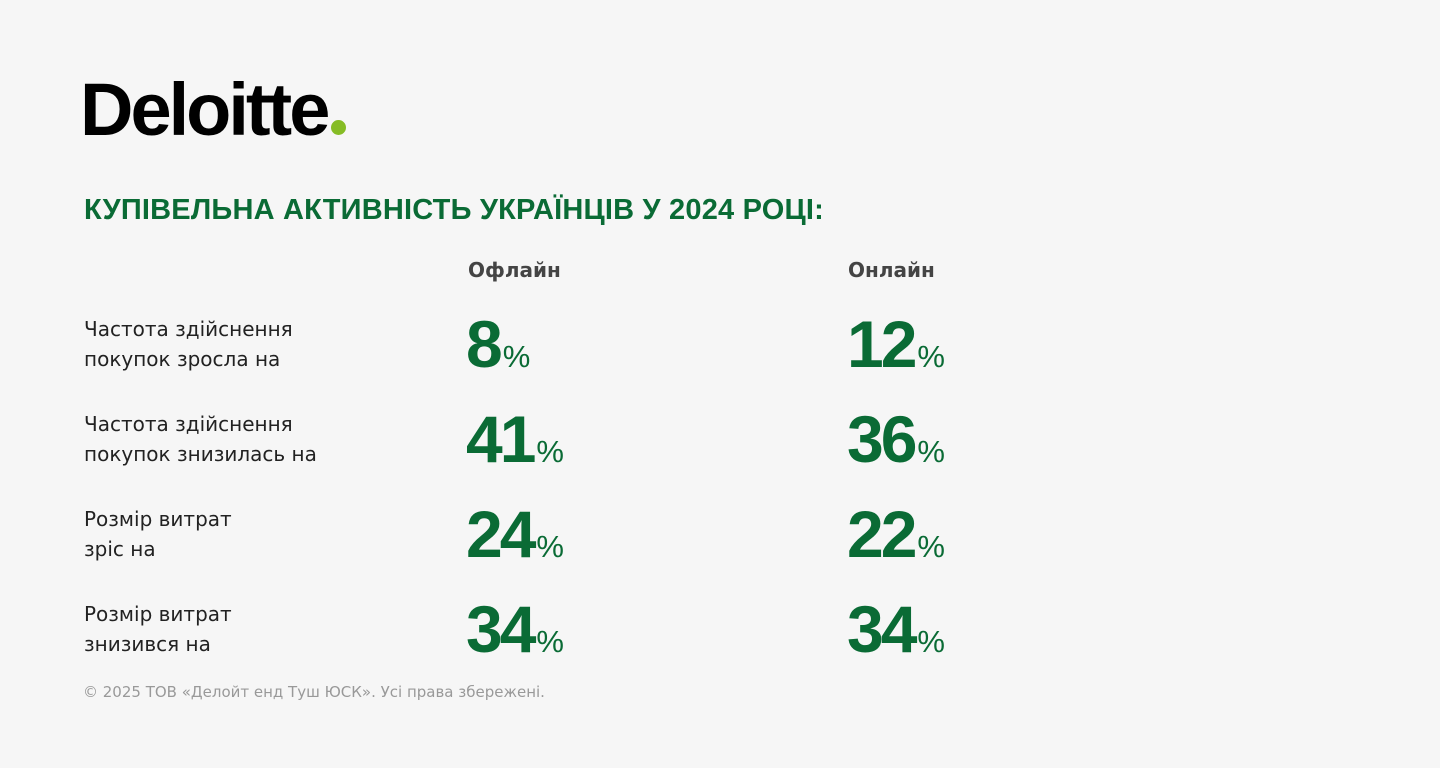 This screenshot has width=1440, height=768. What do you see at coordinates (234, 439) in the screenshot?
I see `row-label: Частота здійснення покупок знизилась на` at bounding box center [234, 439].